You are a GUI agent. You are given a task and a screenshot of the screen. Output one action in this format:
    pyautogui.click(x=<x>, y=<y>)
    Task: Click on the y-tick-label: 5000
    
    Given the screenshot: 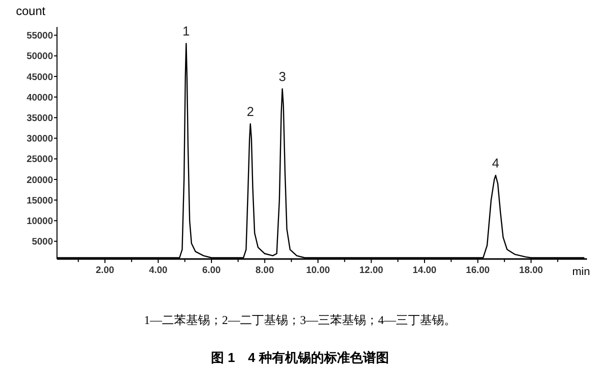 What is the action you would take?
    pyautogui.click(x=42, y=242)
    